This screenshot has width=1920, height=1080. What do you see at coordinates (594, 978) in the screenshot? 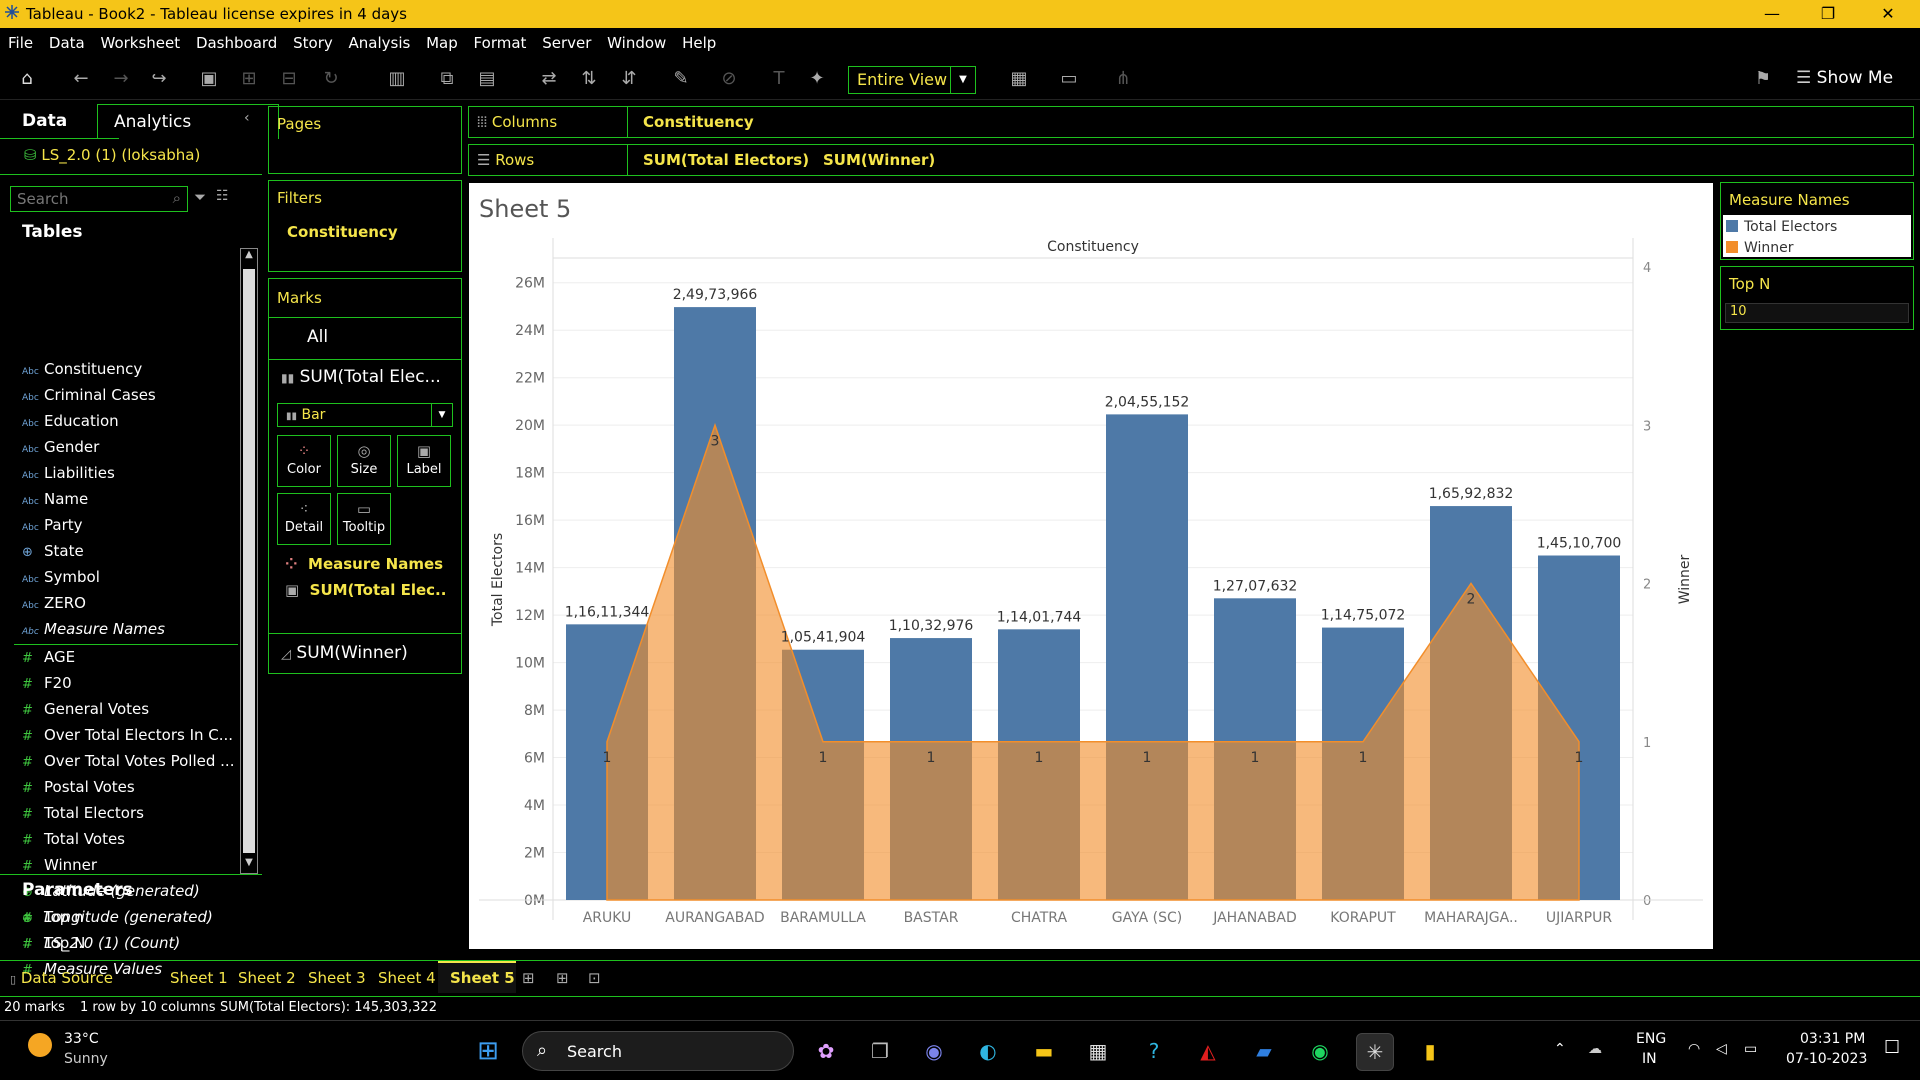
I see `new-story-icon: ⊡` at bounding box center [594, 978].